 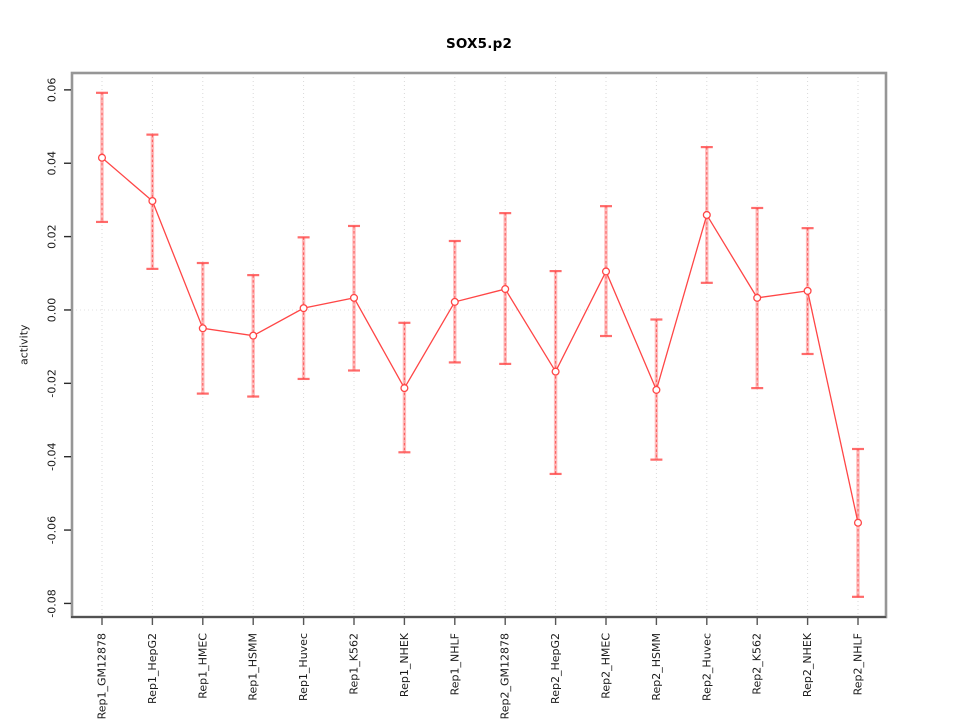 I want to click on x-tick-label: Rep2_K562, so click(x=757, y=664).